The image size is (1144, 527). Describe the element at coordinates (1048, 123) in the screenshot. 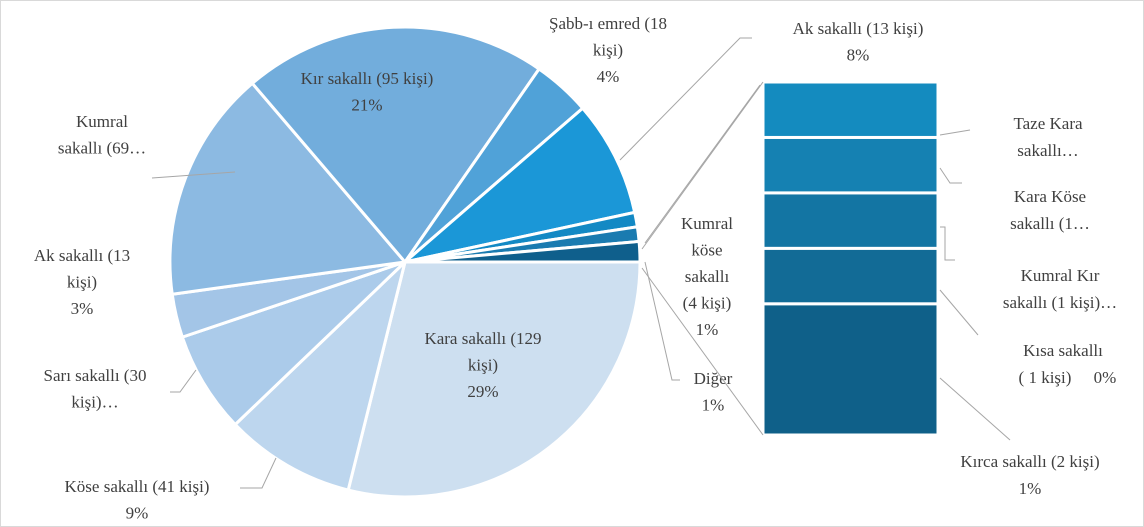

I see `data-label: Taze Kara` at that location.